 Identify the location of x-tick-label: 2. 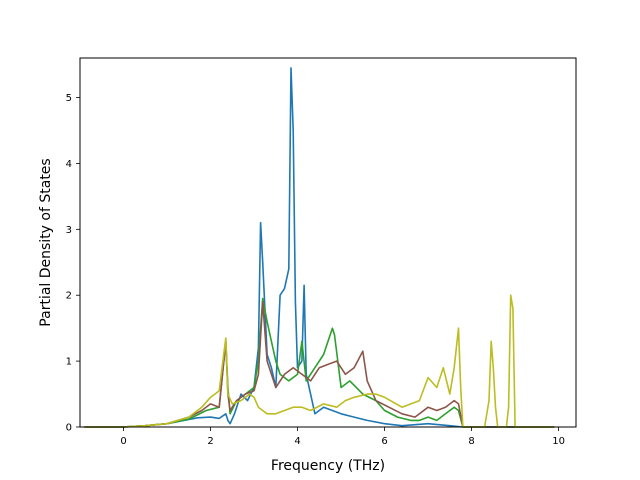
(210, 441).